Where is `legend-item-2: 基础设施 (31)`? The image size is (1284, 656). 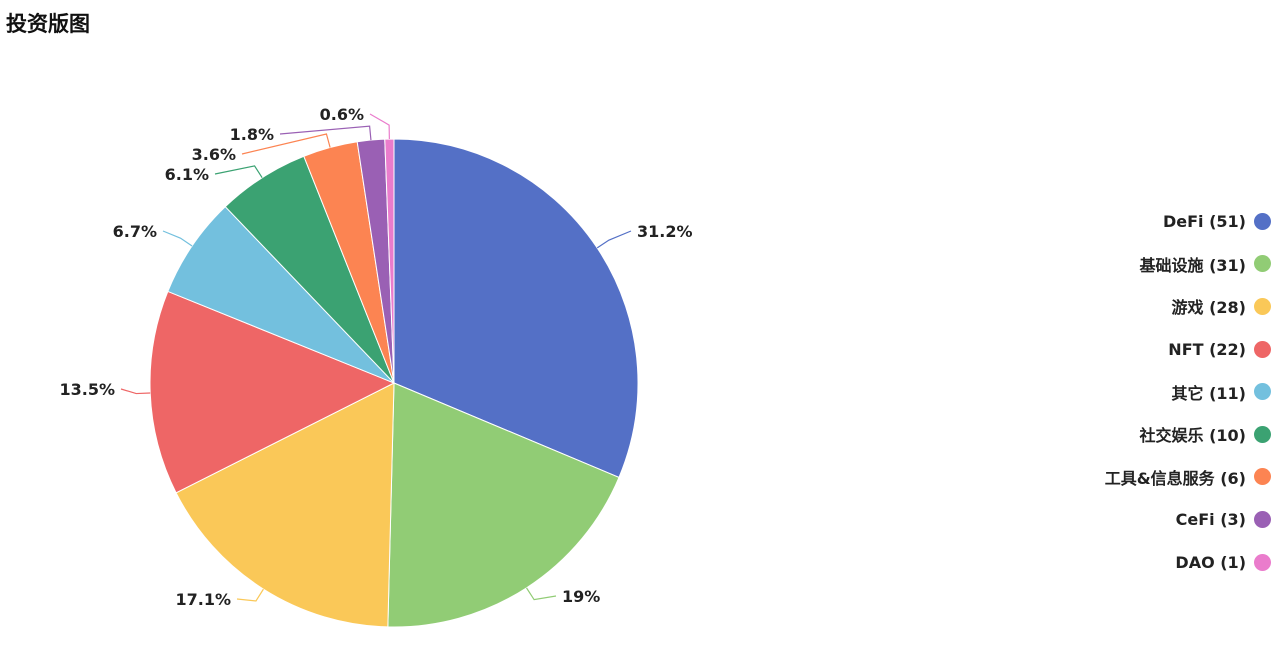 legend-item-2: 基础设施 (31) is located at coordinates (1141, 264).